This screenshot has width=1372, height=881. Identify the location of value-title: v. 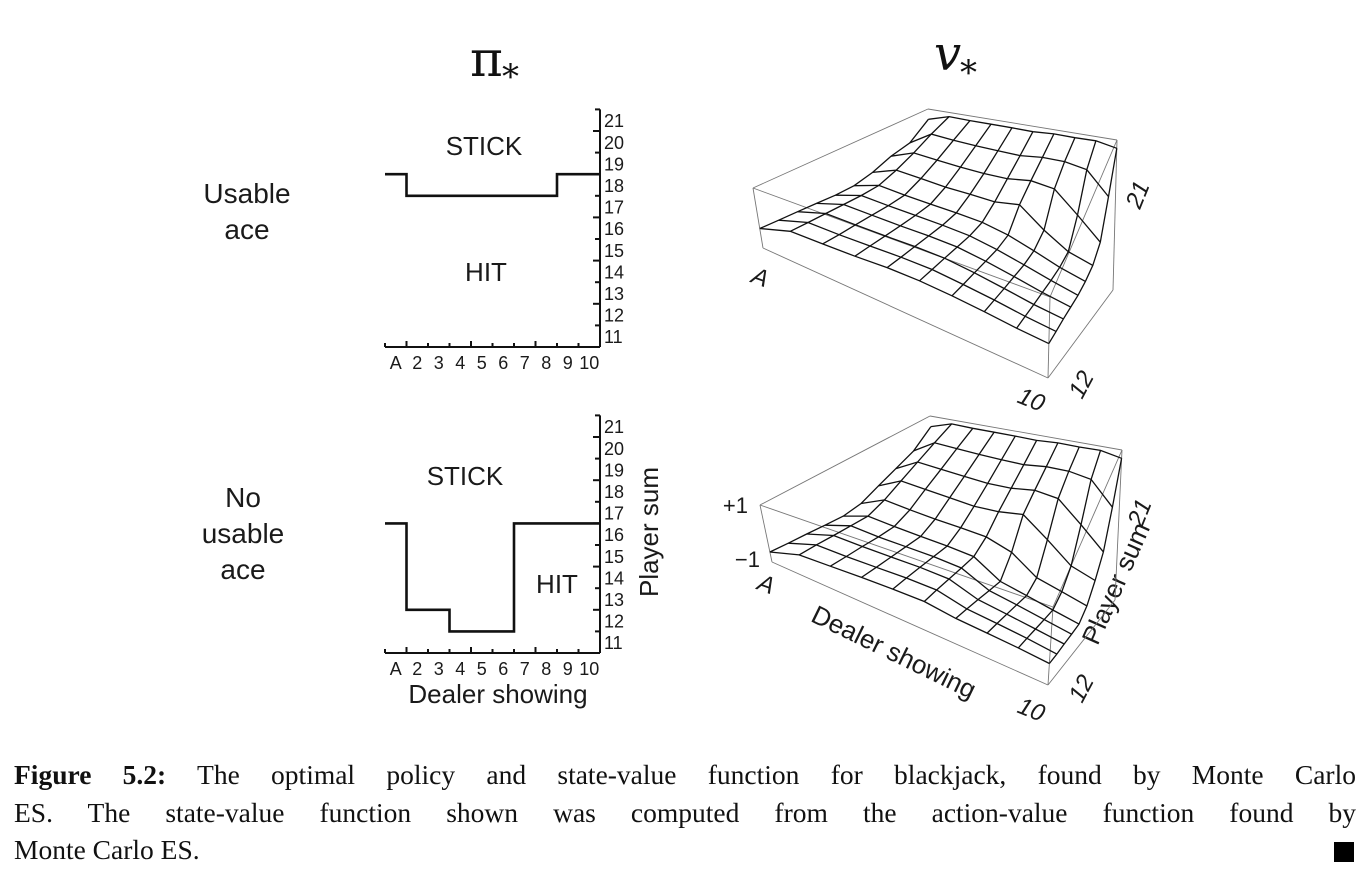
(947, 54).